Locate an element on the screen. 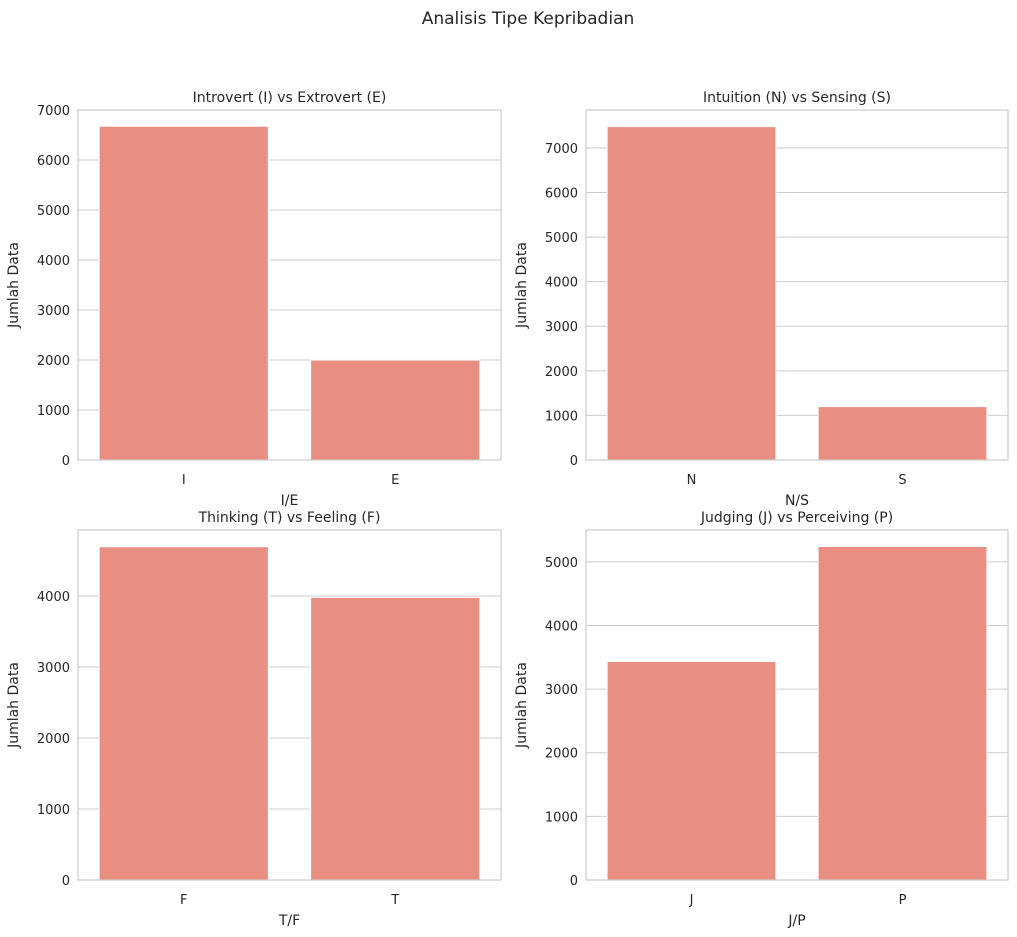  x-tick-label: T is located at coordinates (394, 900).